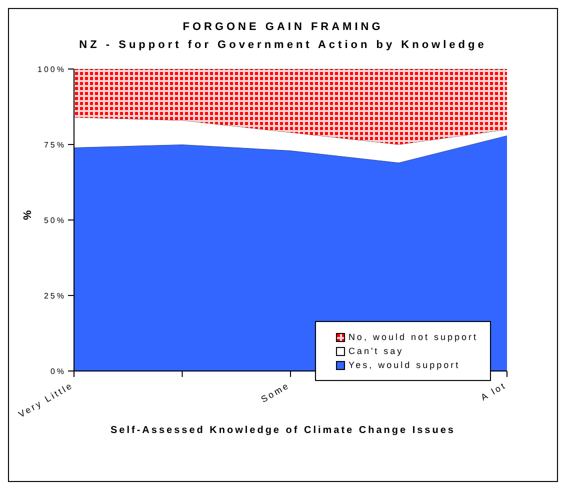 The height and width of the screenshot is (492, 566). I want to click on y-tick-label: 0%, so click(58, 371).